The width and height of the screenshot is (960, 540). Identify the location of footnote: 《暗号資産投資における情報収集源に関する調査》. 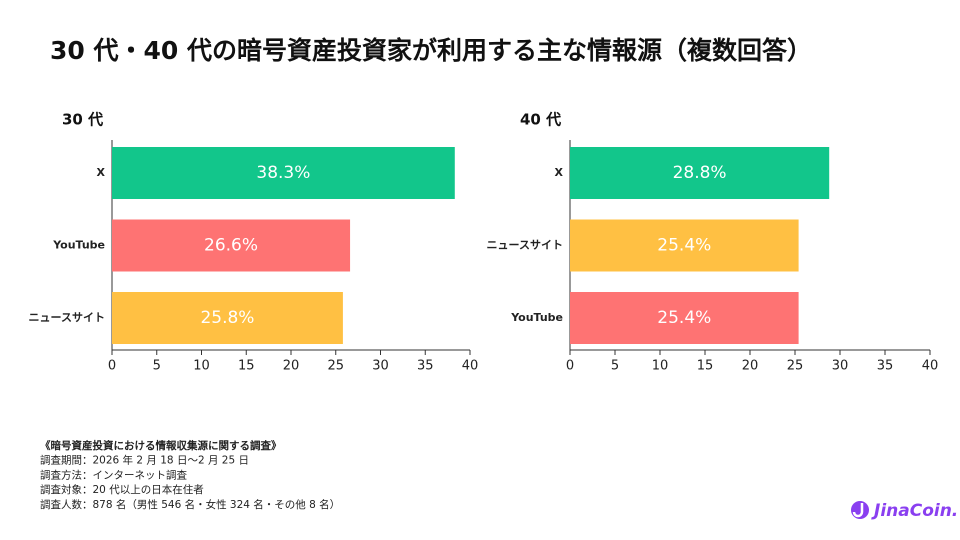
(161, 445).